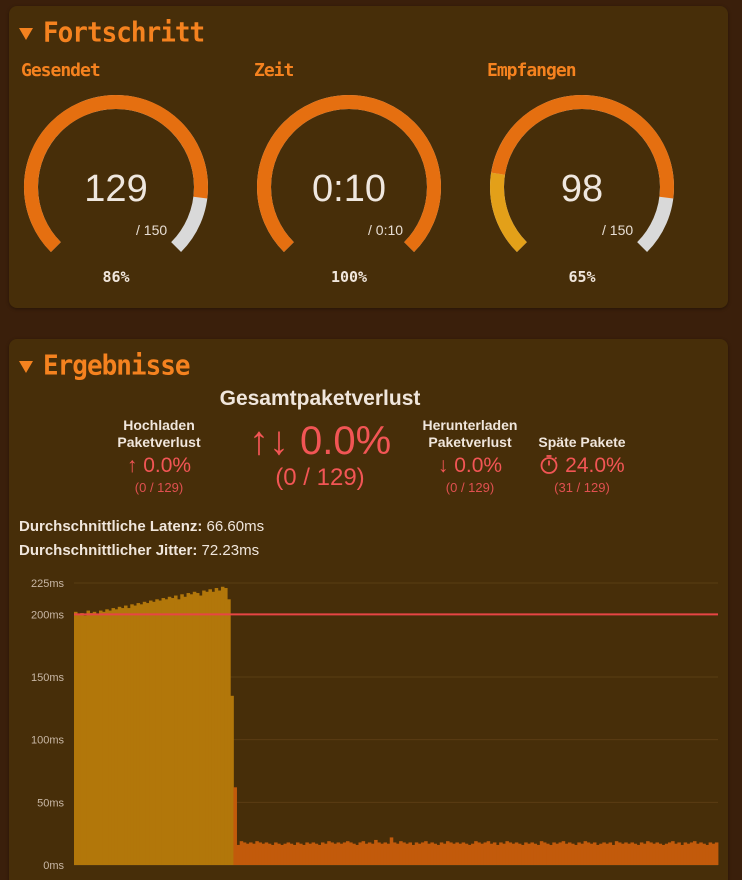  Describe the element at coordinates (124, 33) in the screenshot. I see `progress-panel-title: Fortschritt` at that location.